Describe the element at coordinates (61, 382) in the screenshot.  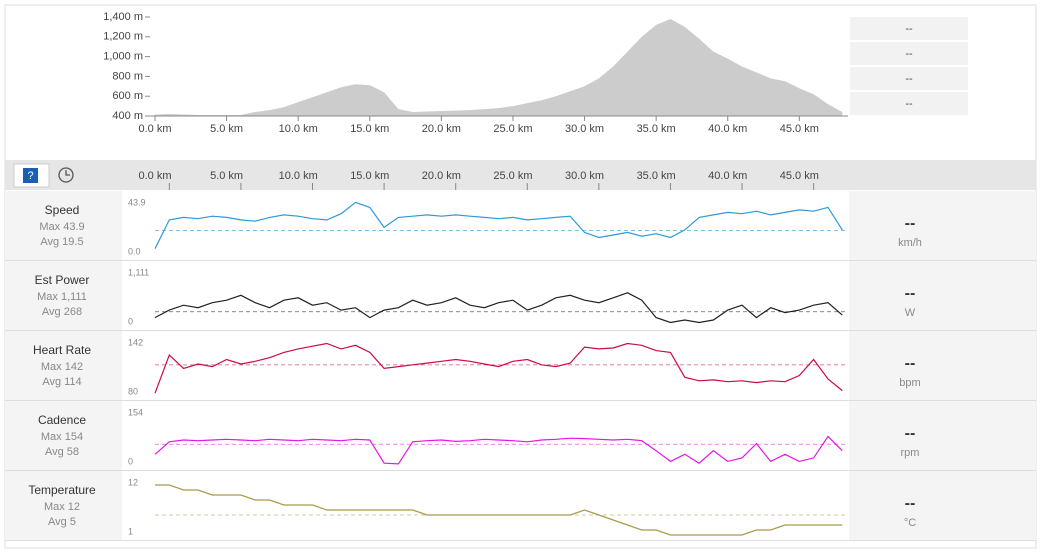
I see `stream-avg: Avg 114` at that location.